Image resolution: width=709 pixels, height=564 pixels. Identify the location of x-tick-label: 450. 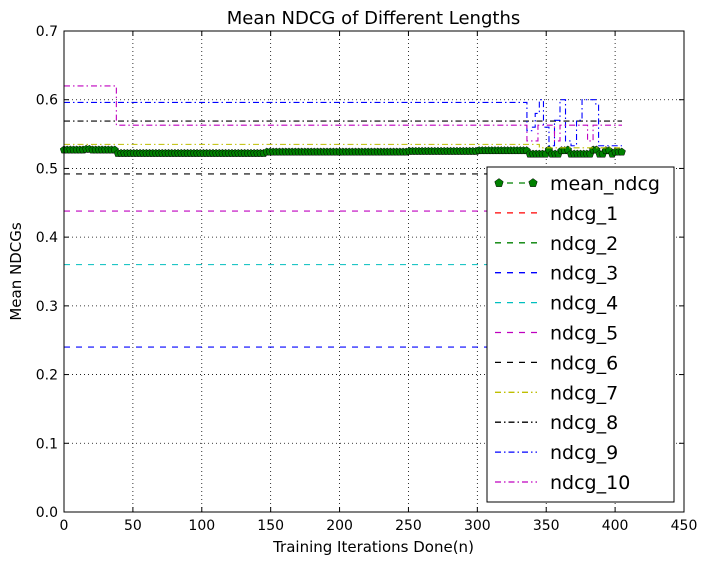
(684, 526).